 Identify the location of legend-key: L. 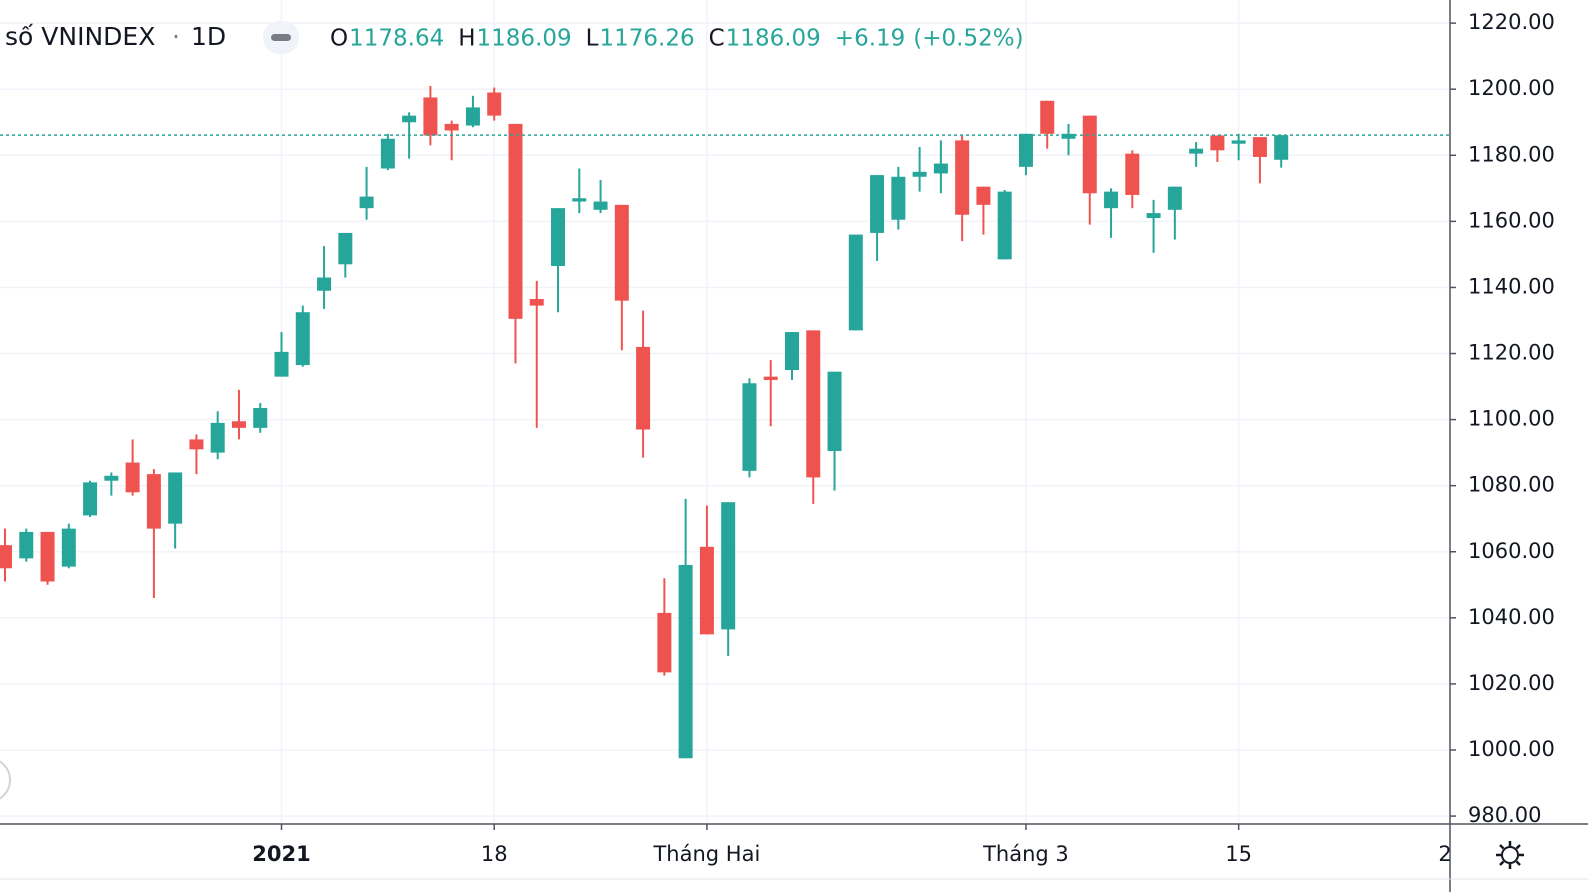
(592, 39).